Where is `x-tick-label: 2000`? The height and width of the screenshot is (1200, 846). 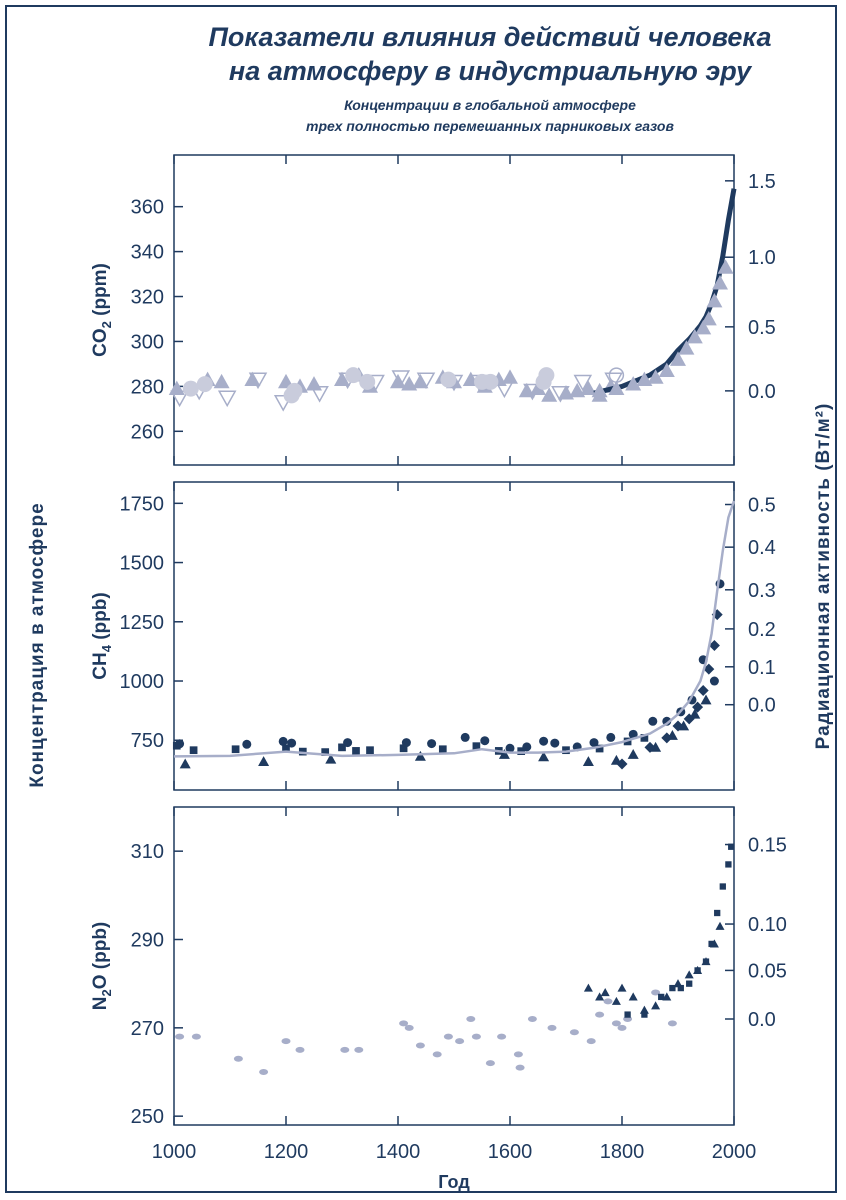 x-tick-label: 2000 is located at coordinates (734, 1152).